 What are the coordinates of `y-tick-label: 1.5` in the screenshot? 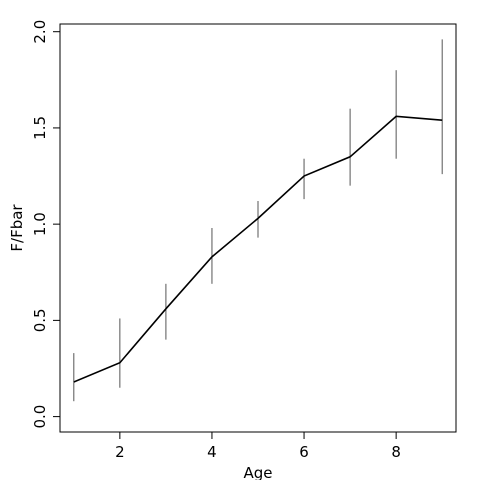 It's located at (40, 128).